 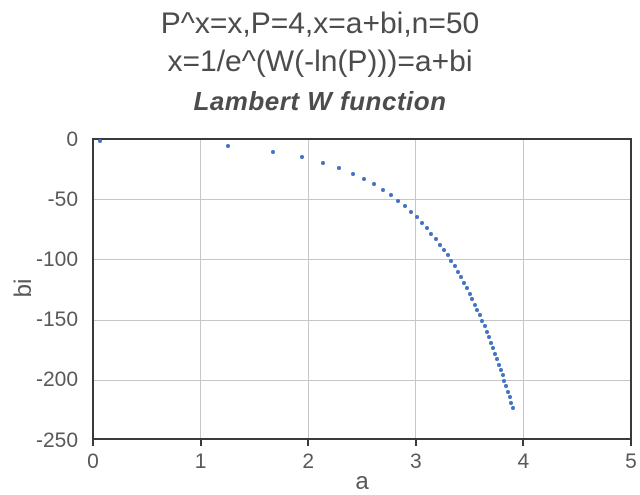 I want to click on y-tick-label: -200, so click(x=56, y=380).